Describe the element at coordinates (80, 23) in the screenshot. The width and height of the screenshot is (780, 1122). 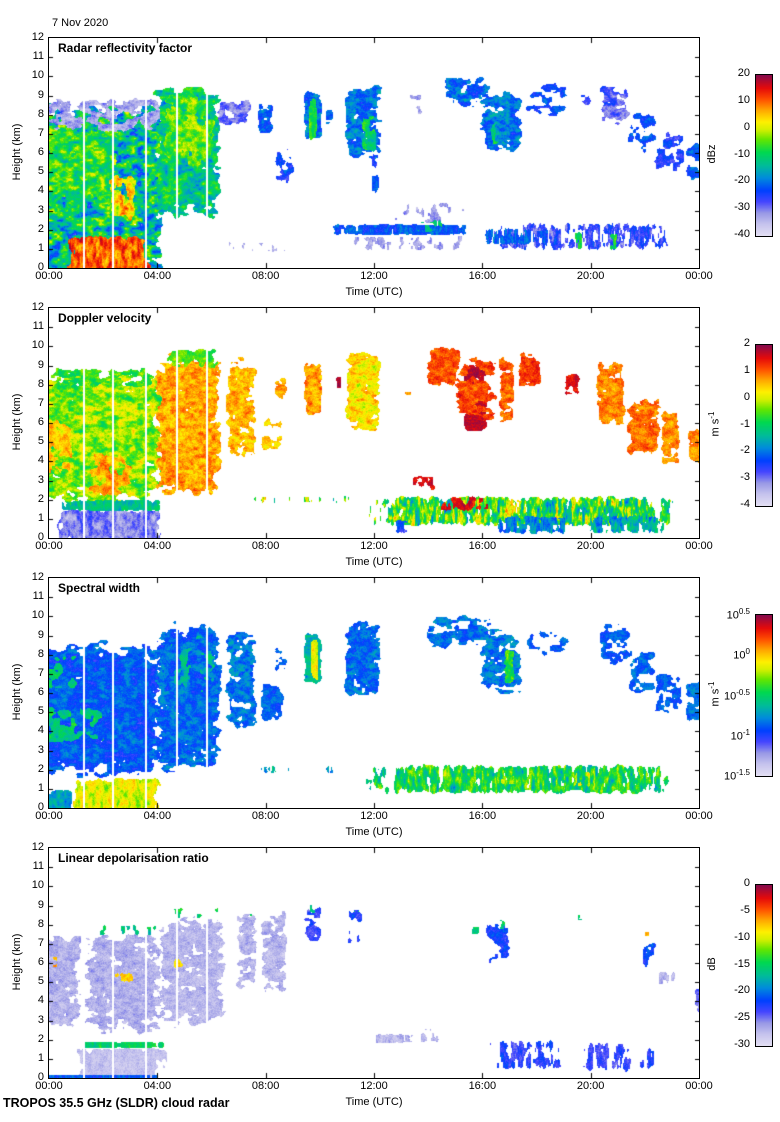
I see `date-label: 7 Nov 2020` at that location.